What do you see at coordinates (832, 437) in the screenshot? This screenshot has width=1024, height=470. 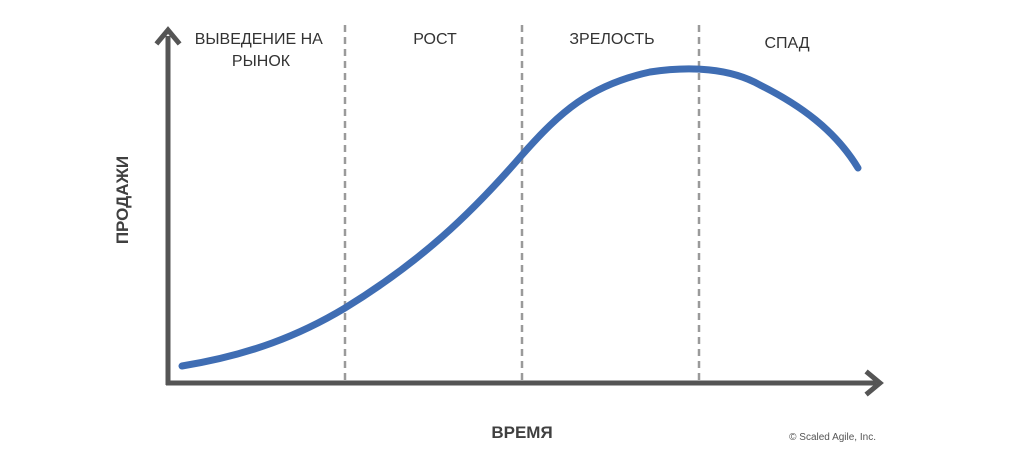 I see `copyright: © Scaled Agile, Inc.` at bounding box center [832, 437].